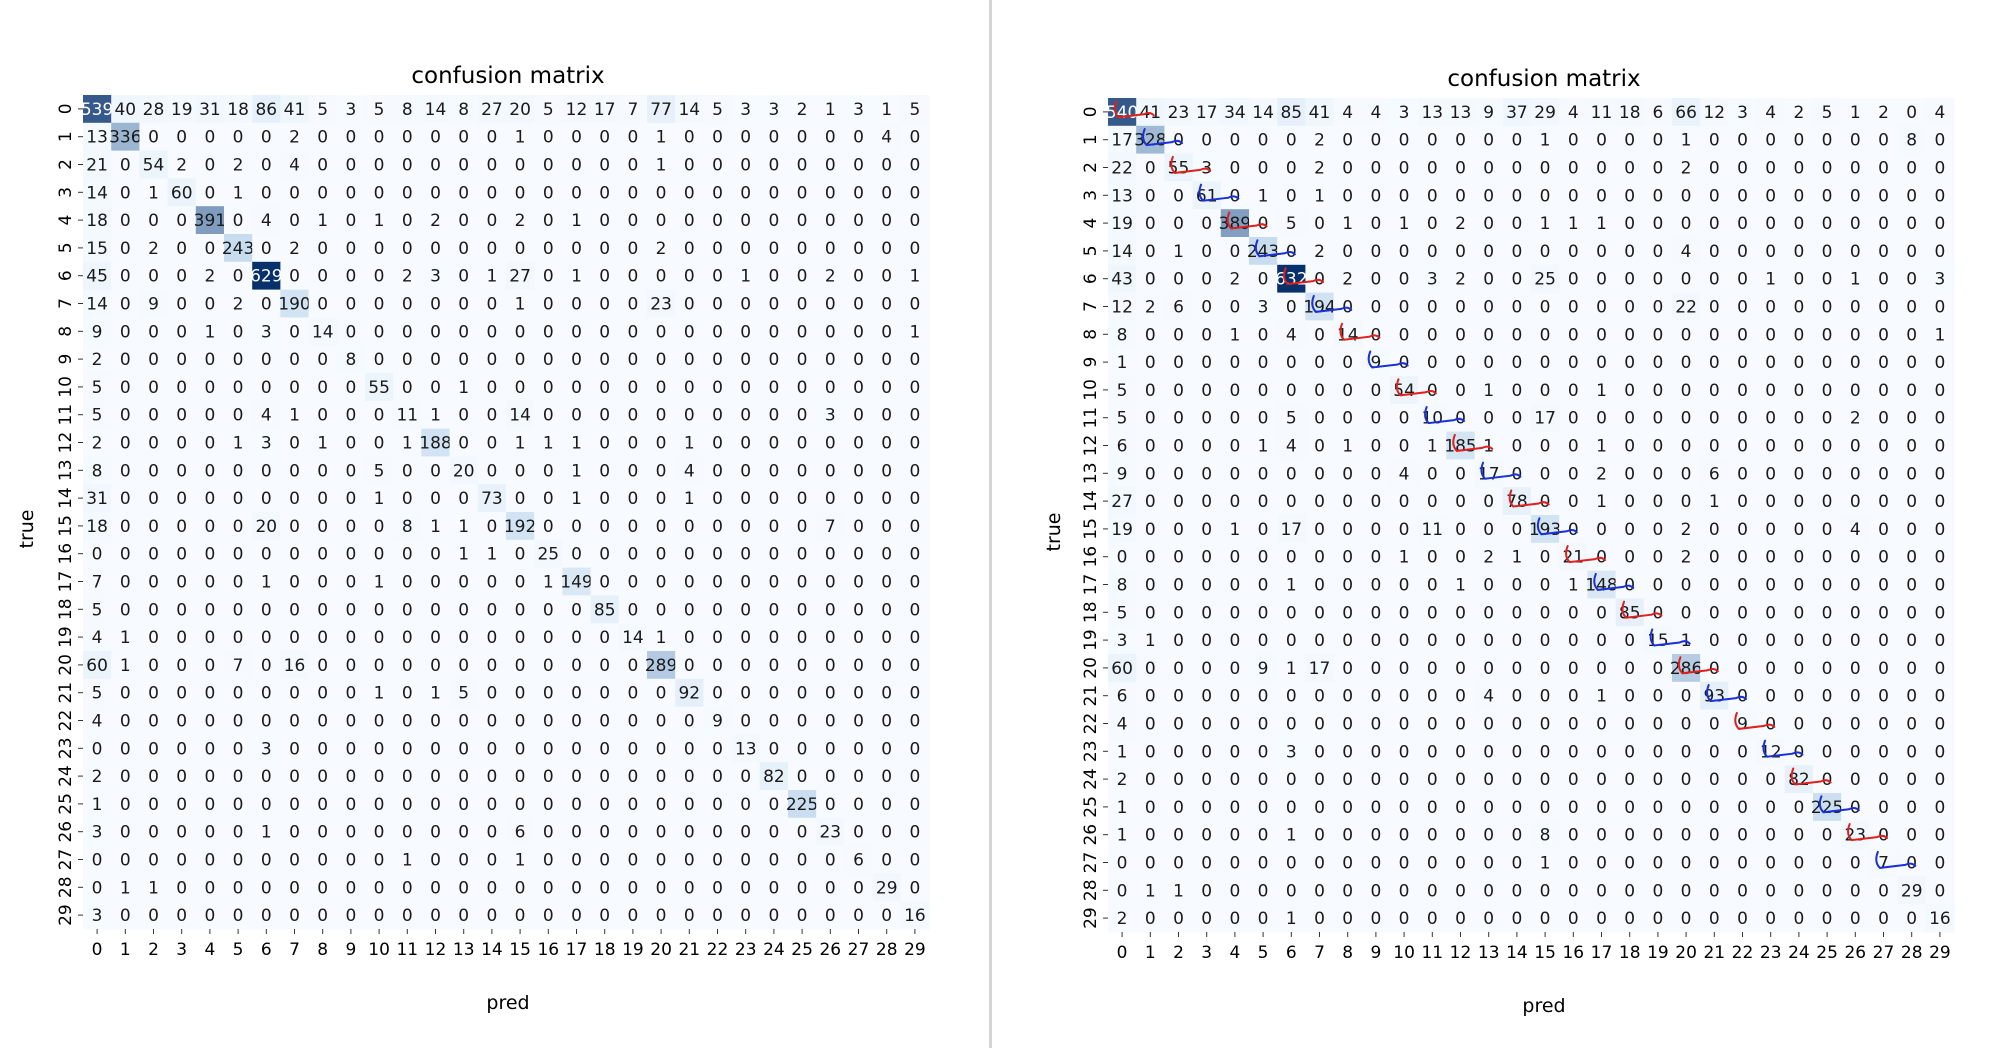 Image resolution: width=2000 pixels, height=1052 pixels. What do you see at coordinates (66, 136) in the screenshot?
I see `y-tick-label: 1` at bounding box center [66, 136].